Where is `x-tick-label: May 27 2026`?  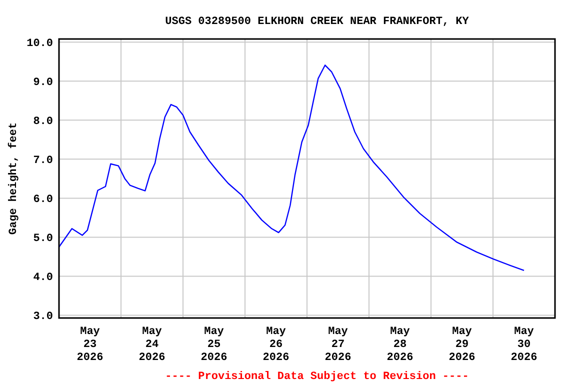 x-tick-label: May 27 2026 is located at coordinates (338, 345).